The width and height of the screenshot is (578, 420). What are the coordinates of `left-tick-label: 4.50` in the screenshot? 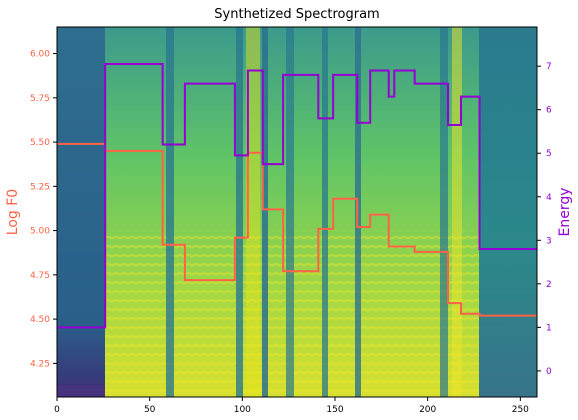 It's located at (40, 320).